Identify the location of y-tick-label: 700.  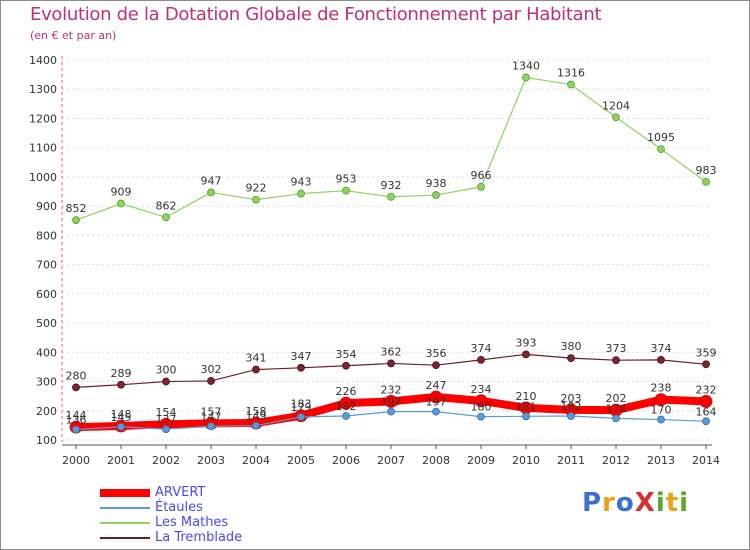
(46, 265).